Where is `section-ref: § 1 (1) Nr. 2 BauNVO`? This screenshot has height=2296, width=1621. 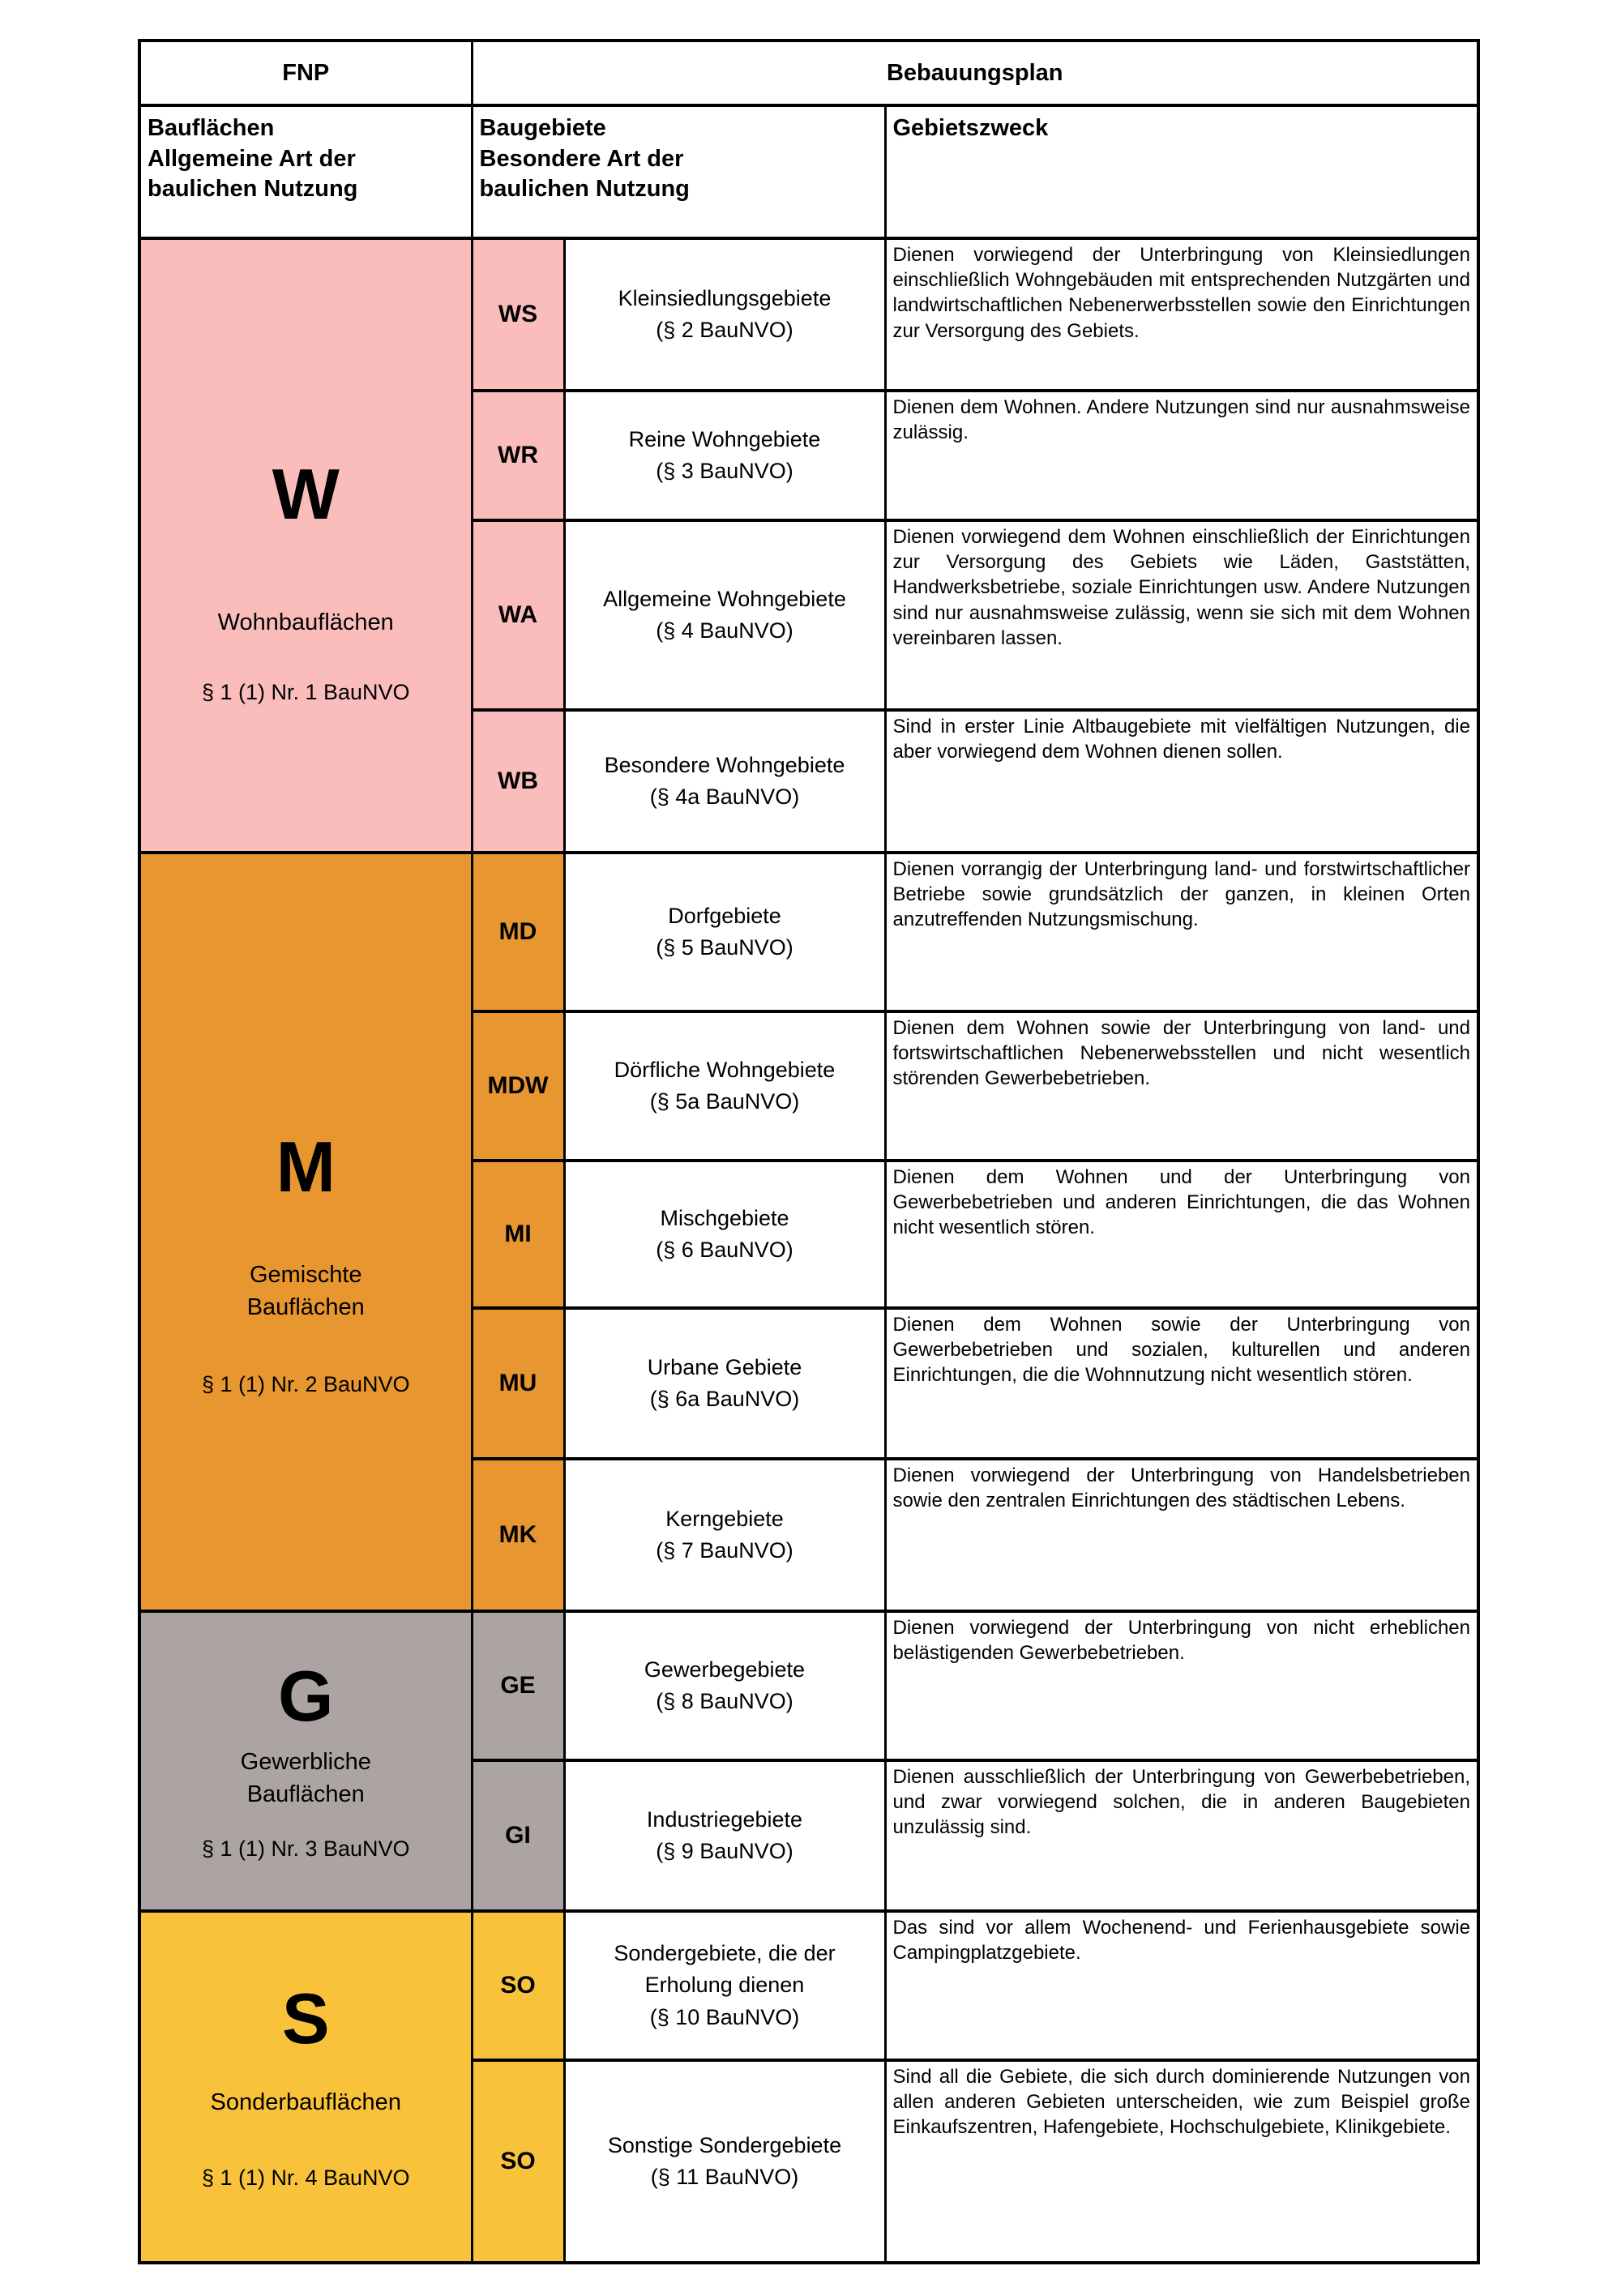 section-ref: § 1 (1) Nr. 2 BauNVO is located at coordinates (306, 1383).